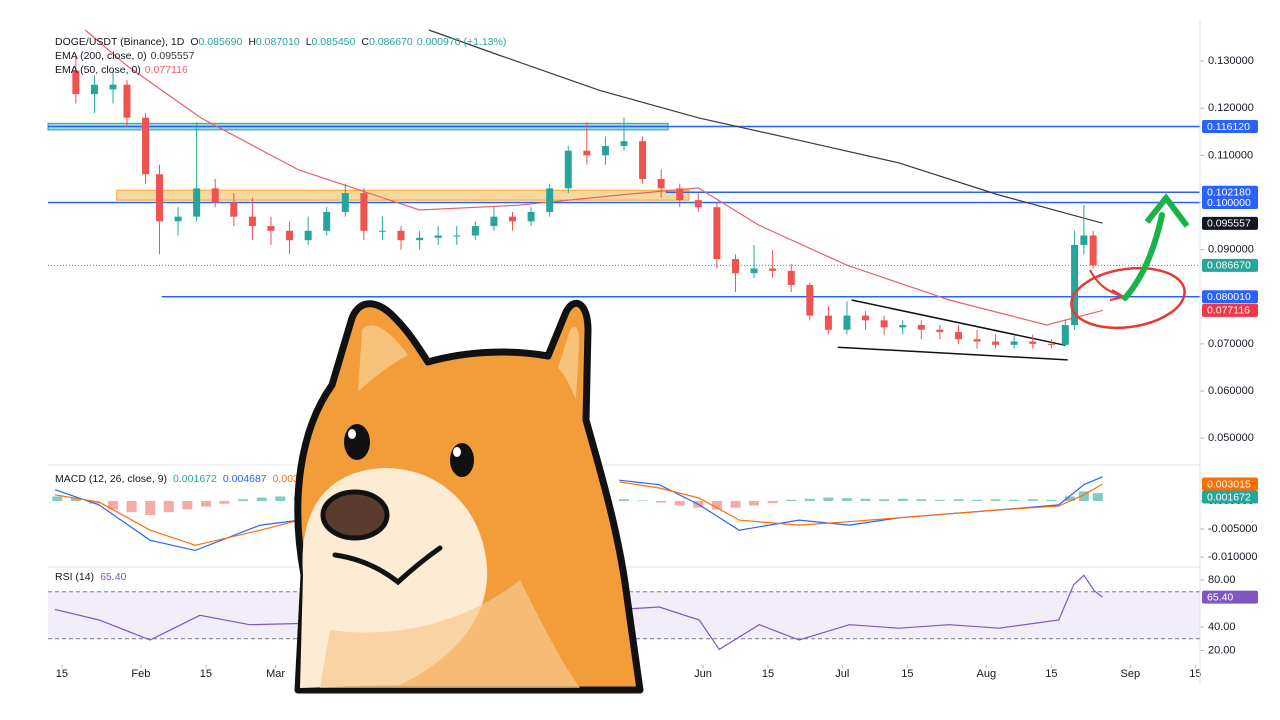 The height and width of the screenshot is (720, 1280). Describe the element at coordinates (450, 634) in the screenshot. I see `doge-neck` at that location.